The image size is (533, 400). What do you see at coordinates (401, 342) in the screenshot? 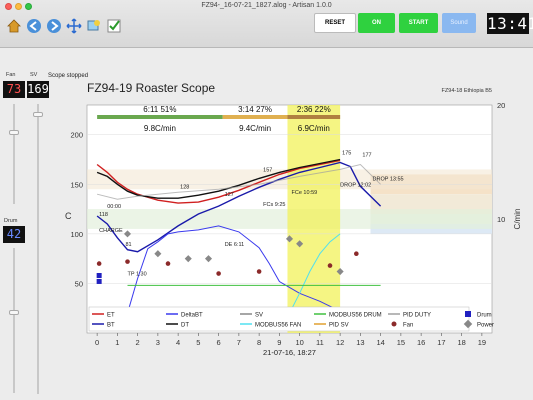
I see `x-tick-label: 15` at bounding box center [401, 342].